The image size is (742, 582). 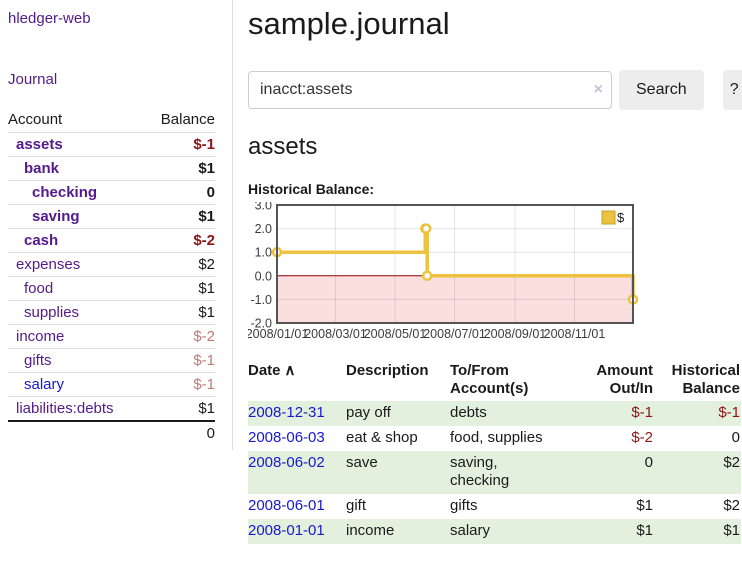 I want to click on transaction-accounts: debts, so click(x=468, y=413).